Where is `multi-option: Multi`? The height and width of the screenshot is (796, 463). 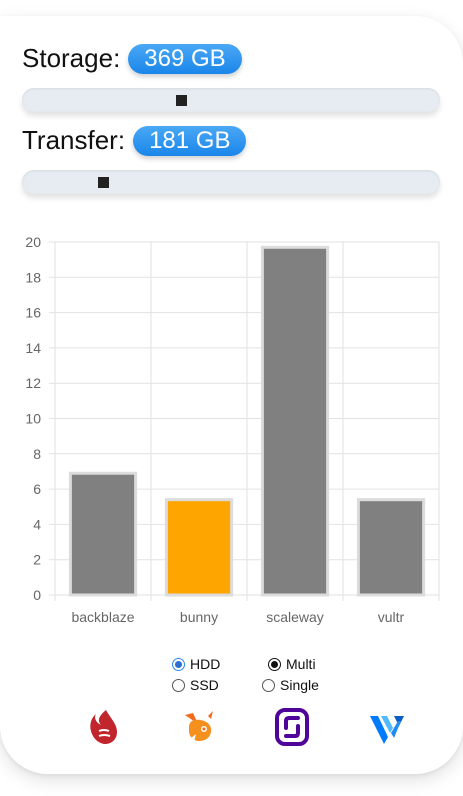
multi-option: Multi is located at coordinates (292, 664).